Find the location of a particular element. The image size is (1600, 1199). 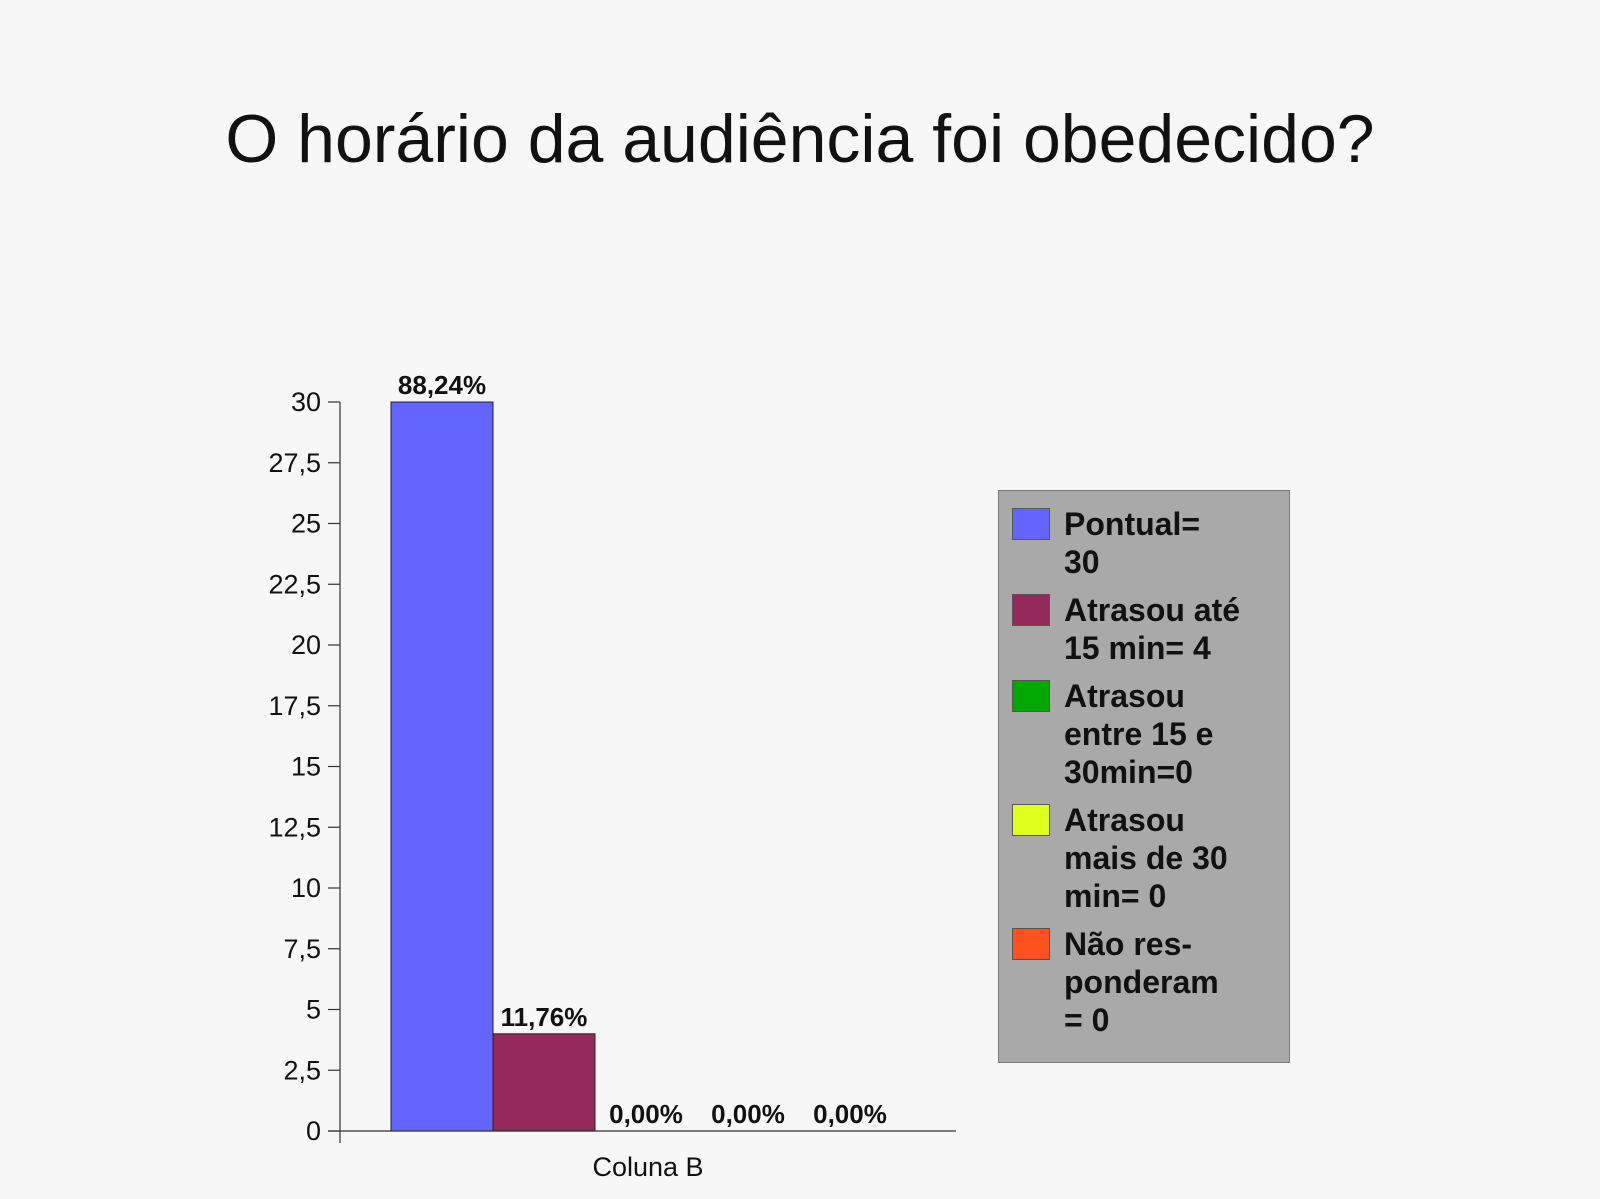

legend-item: Atrasou mais de 30 min= 0 is located at coordinates (1145, 858).